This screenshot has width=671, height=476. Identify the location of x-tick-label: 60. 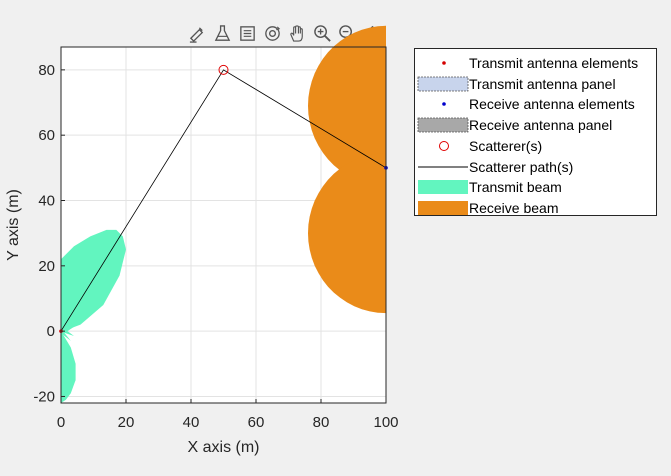
(256, 422).